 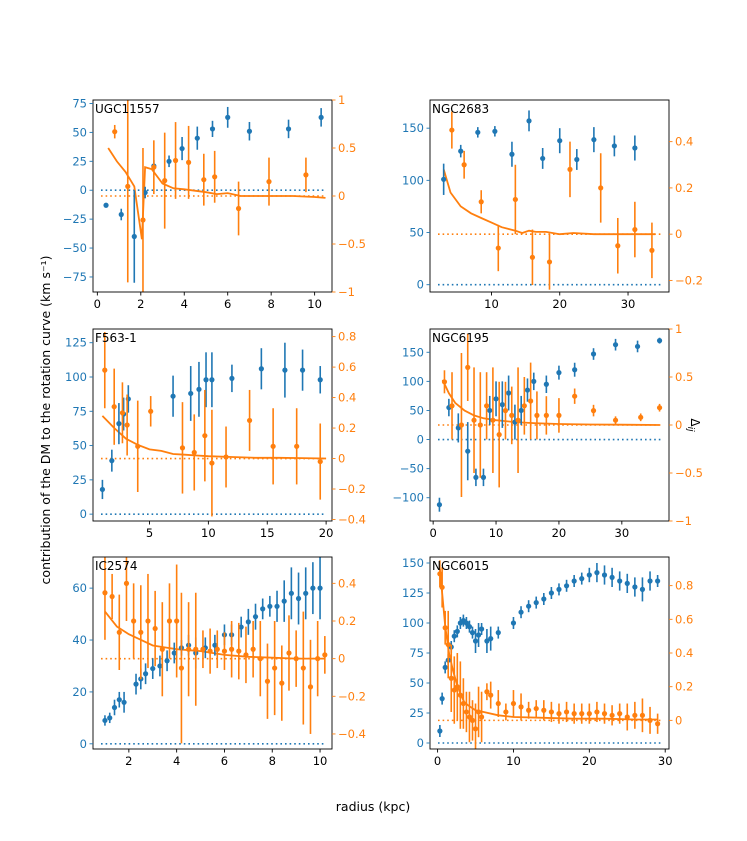 What do you see at coordinates (460, 566) in the screenshot?
I see `panel-title: NGC6015` at bounding box center [460, 566].